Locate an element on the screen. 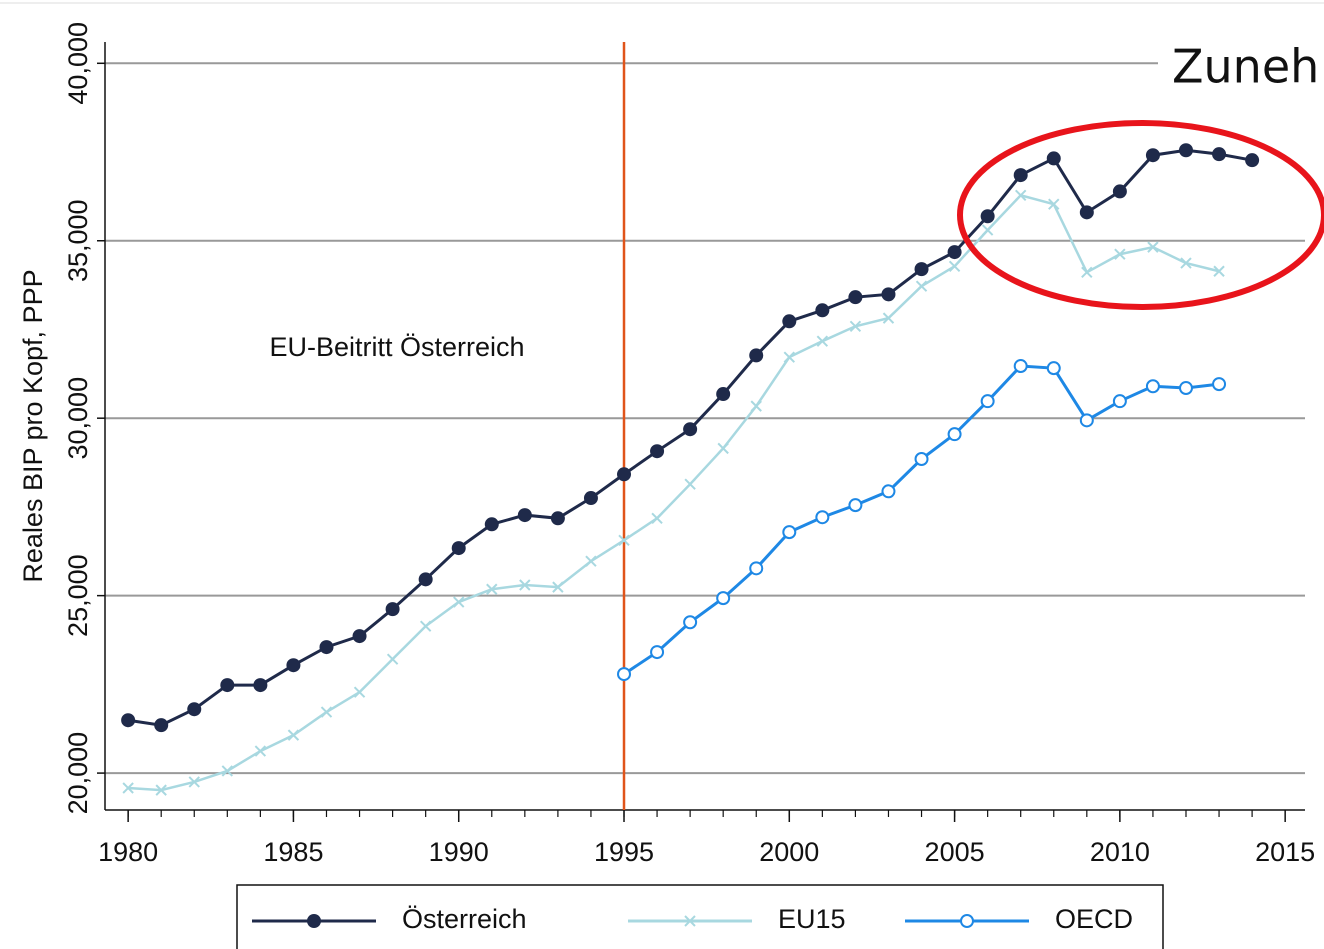 The height and width of the screenshot is (949, 1324). x-tick-label: 1990 is located at coordinates (459, 852).